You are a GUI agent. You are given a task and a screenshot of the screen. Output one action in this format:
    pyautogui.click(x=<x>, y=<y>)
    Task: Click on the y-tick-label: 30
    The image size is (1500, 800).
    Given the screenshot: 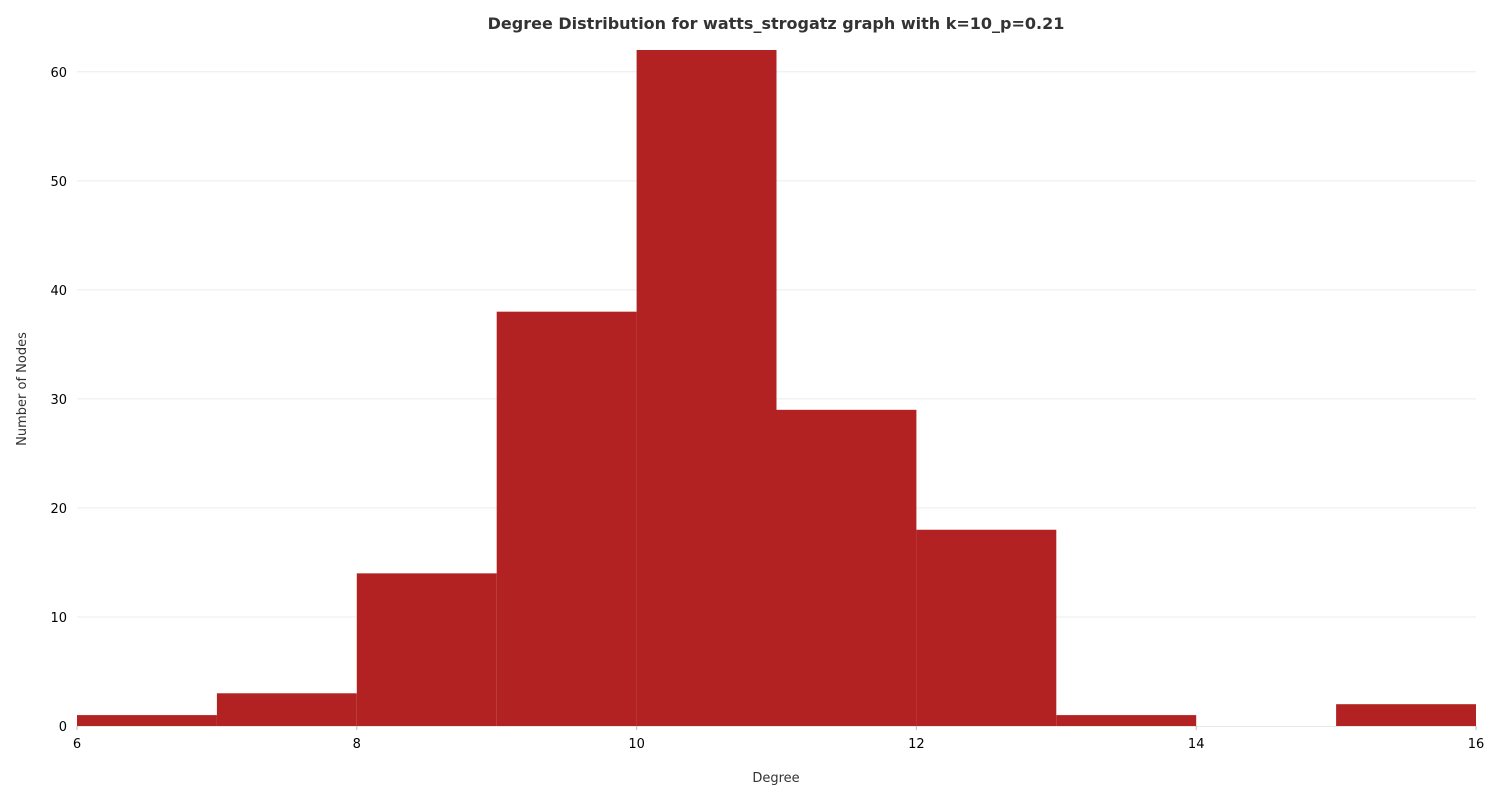 What is the action you would take?
    pyautogui.click(x=58, y=400)
    